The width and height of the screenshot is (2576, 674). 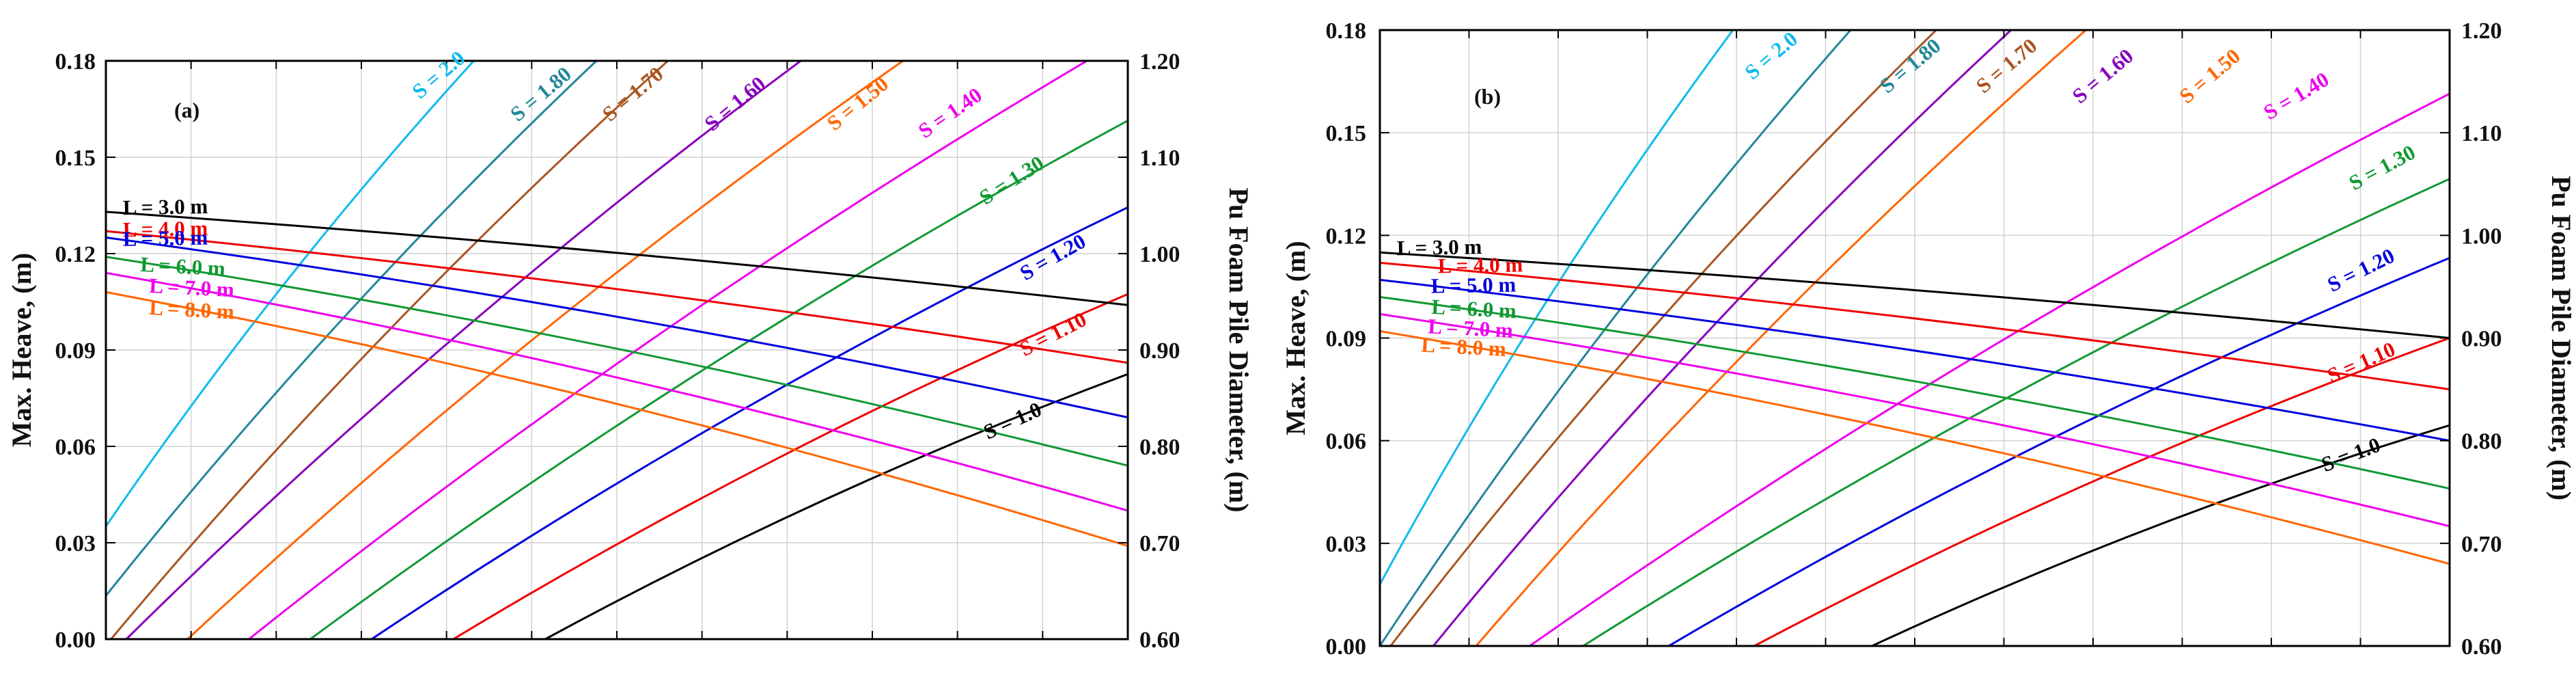 What do you see at coordinates (187, 110) in the screenshot?
I see `panel-label: (a)` at bounding box center [187, 110].